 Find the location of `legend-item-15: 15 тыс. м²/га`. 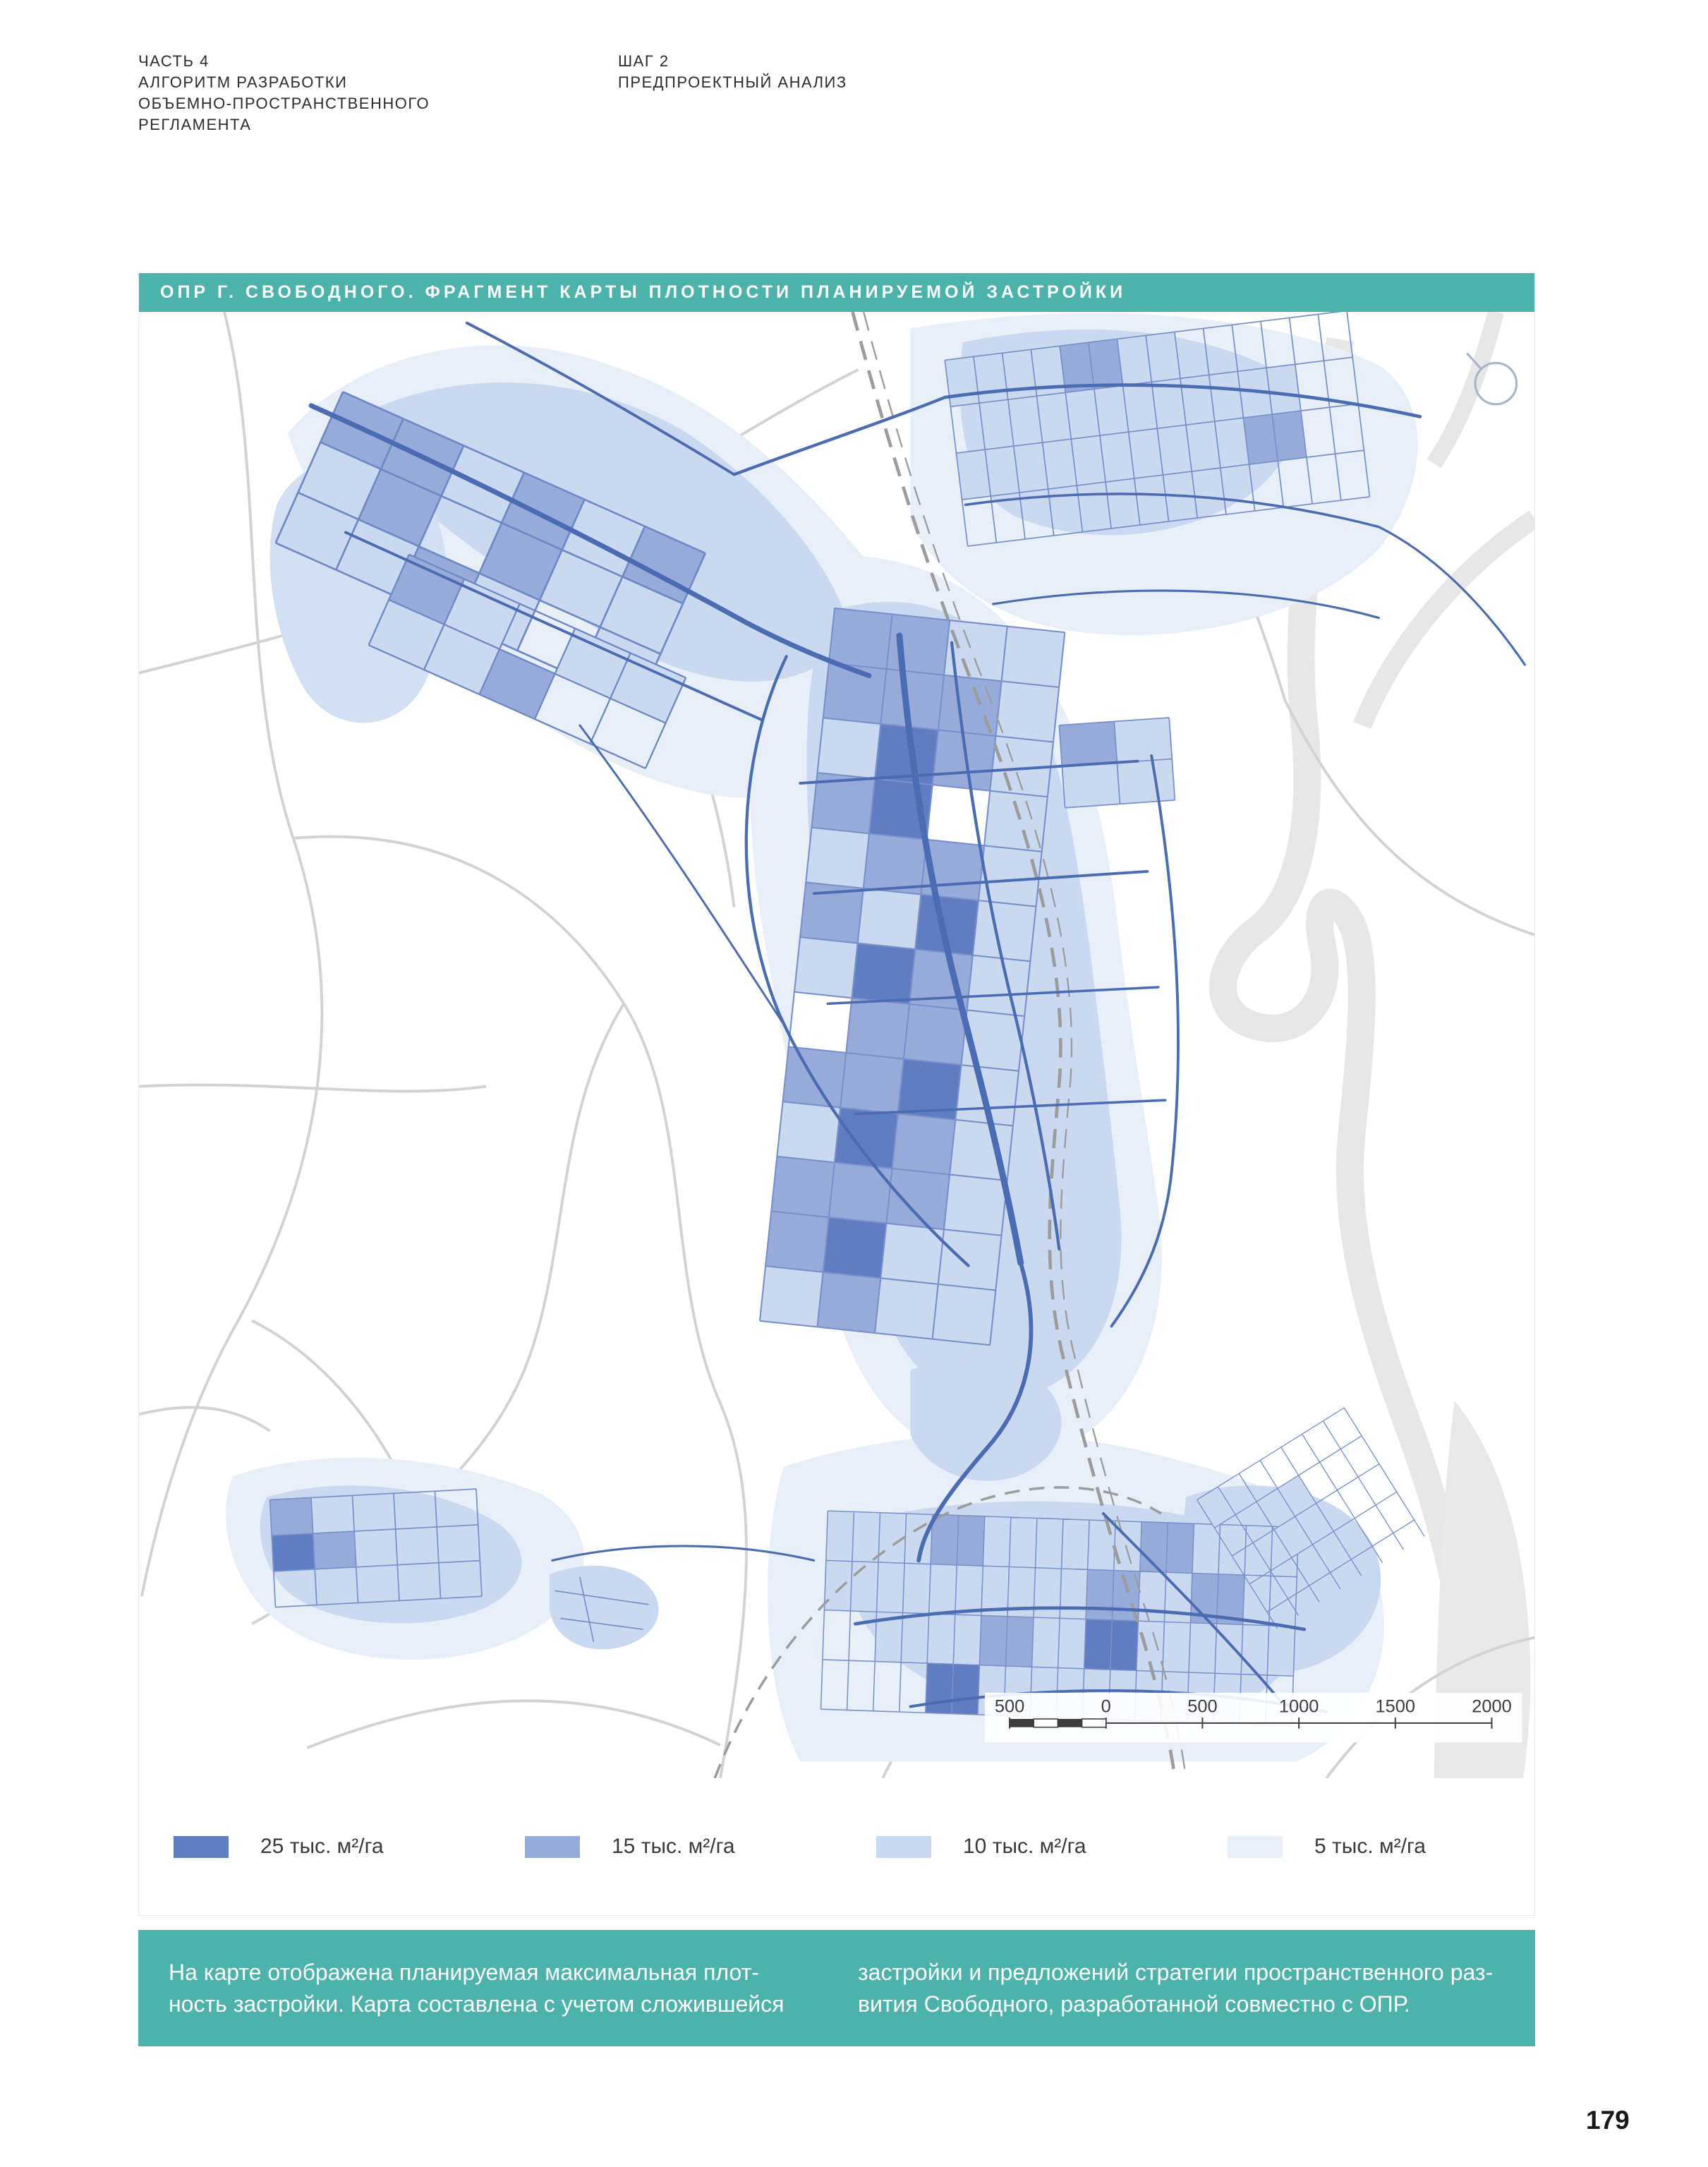

legend-item-15: 15 тыс. м²/га is located at coordinates (700, 1847).